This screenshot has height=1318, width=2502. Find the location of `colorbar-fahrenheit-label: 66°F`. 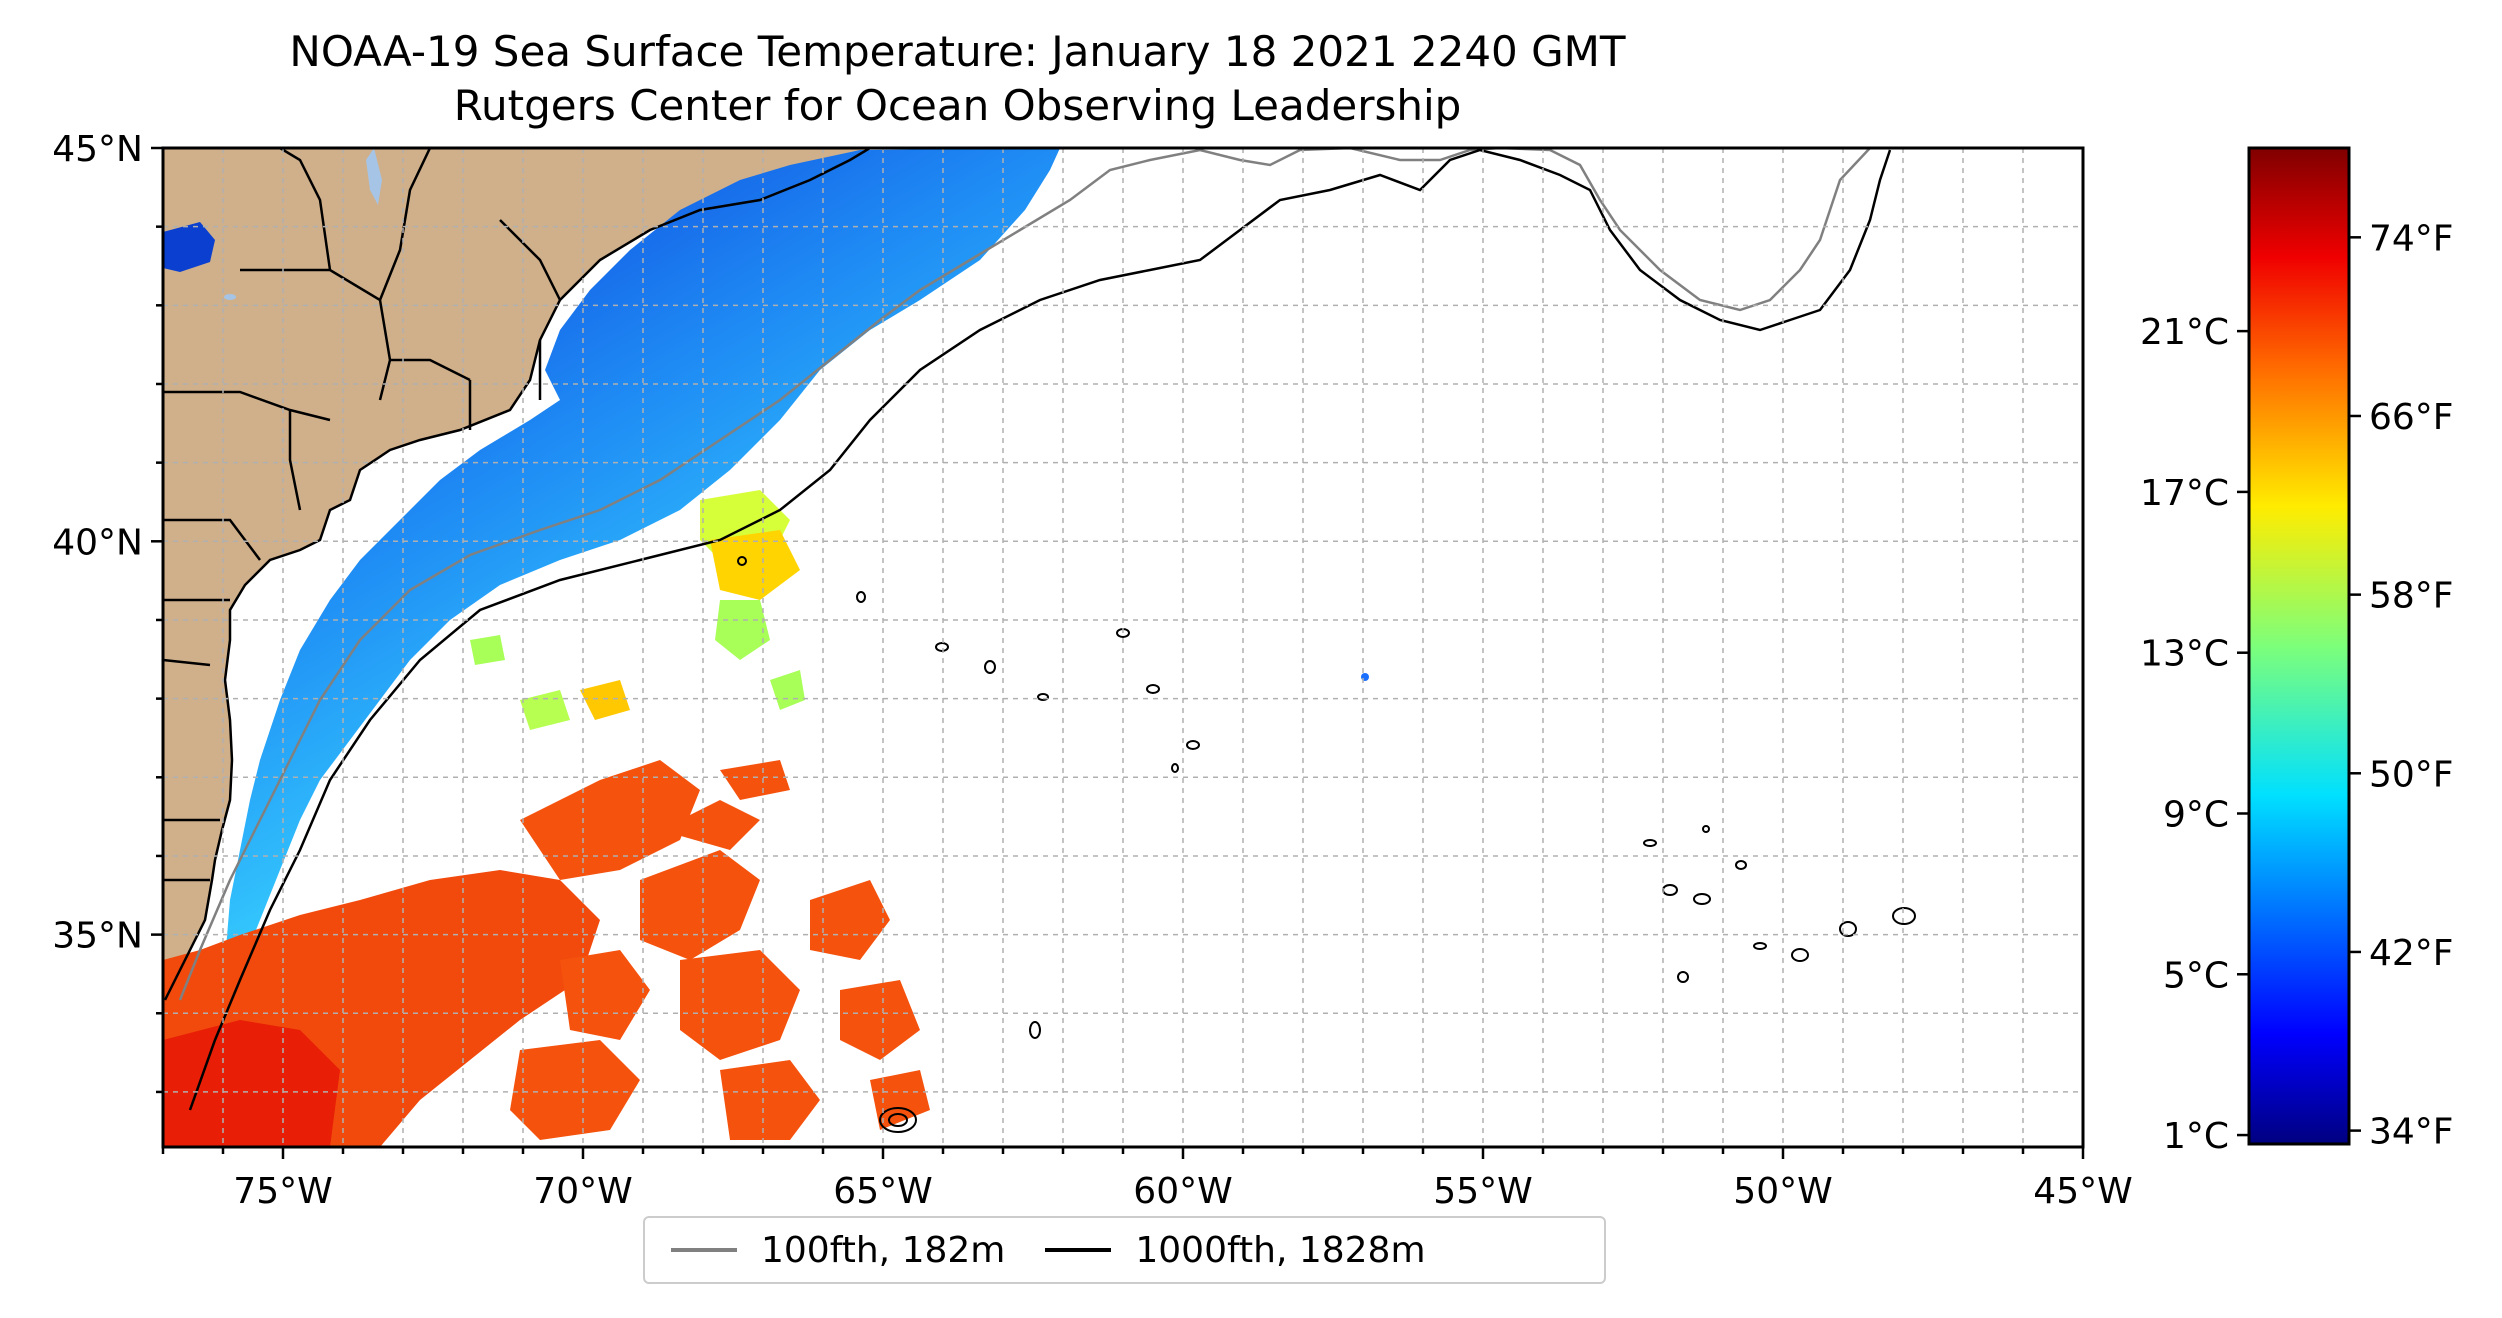

colorbar-fahrenheit-label: 66°F is located at coordinates (2411, 417).